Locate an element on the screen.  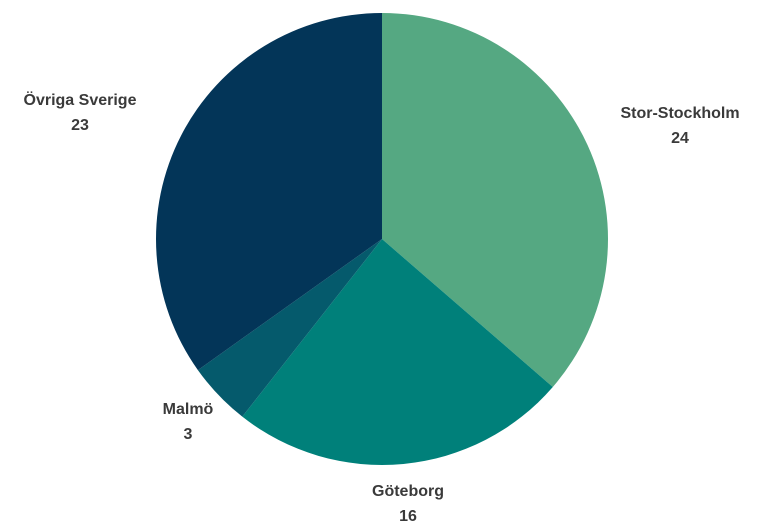
slice-value-goteborg: 16 is located at coordinates (408, 516).